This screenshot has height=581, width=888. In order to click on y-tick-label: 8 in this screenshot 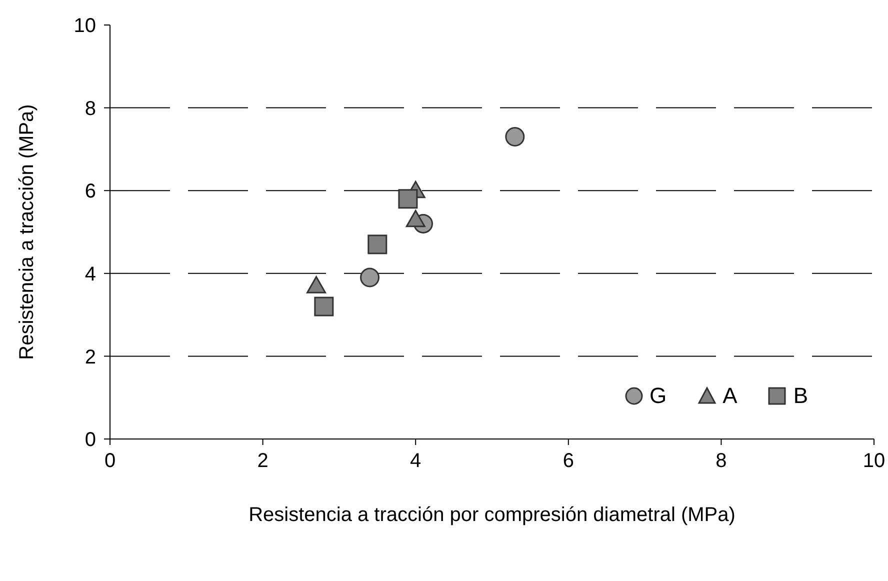, I will do `click(90, 109)`.